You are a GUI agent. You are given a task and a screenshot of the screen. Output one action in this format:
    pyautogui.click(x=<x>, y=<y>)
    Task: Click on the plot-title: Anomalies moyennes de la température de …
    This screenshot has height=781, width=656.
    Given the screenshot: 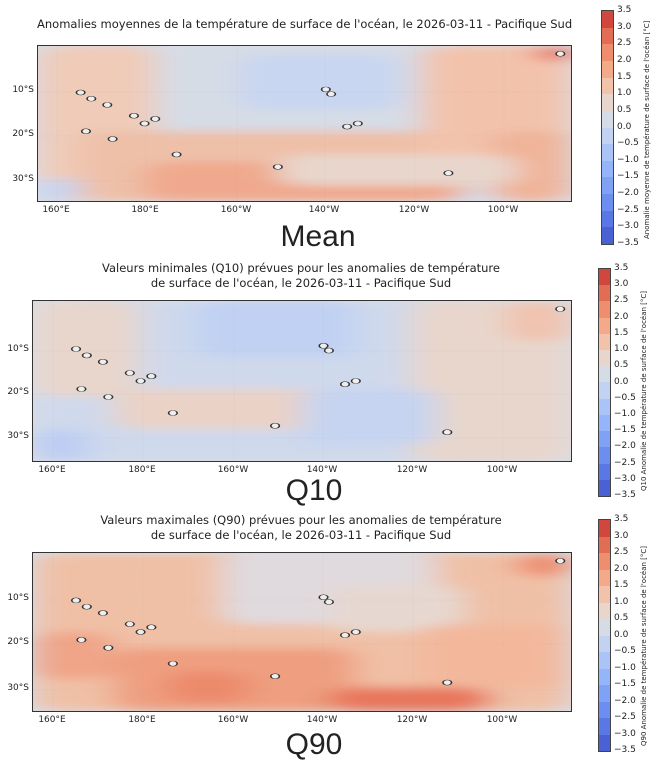 What is the action you would take?
    pyautogui.click(x=305, y=24)
    